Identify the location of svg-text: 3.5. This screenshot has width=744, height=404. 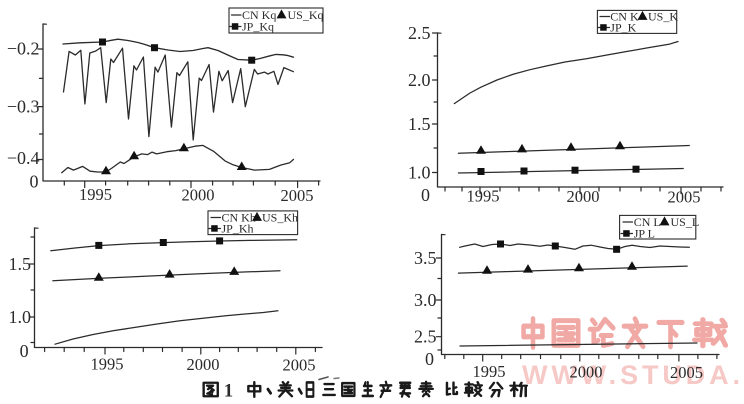
(425, 258).